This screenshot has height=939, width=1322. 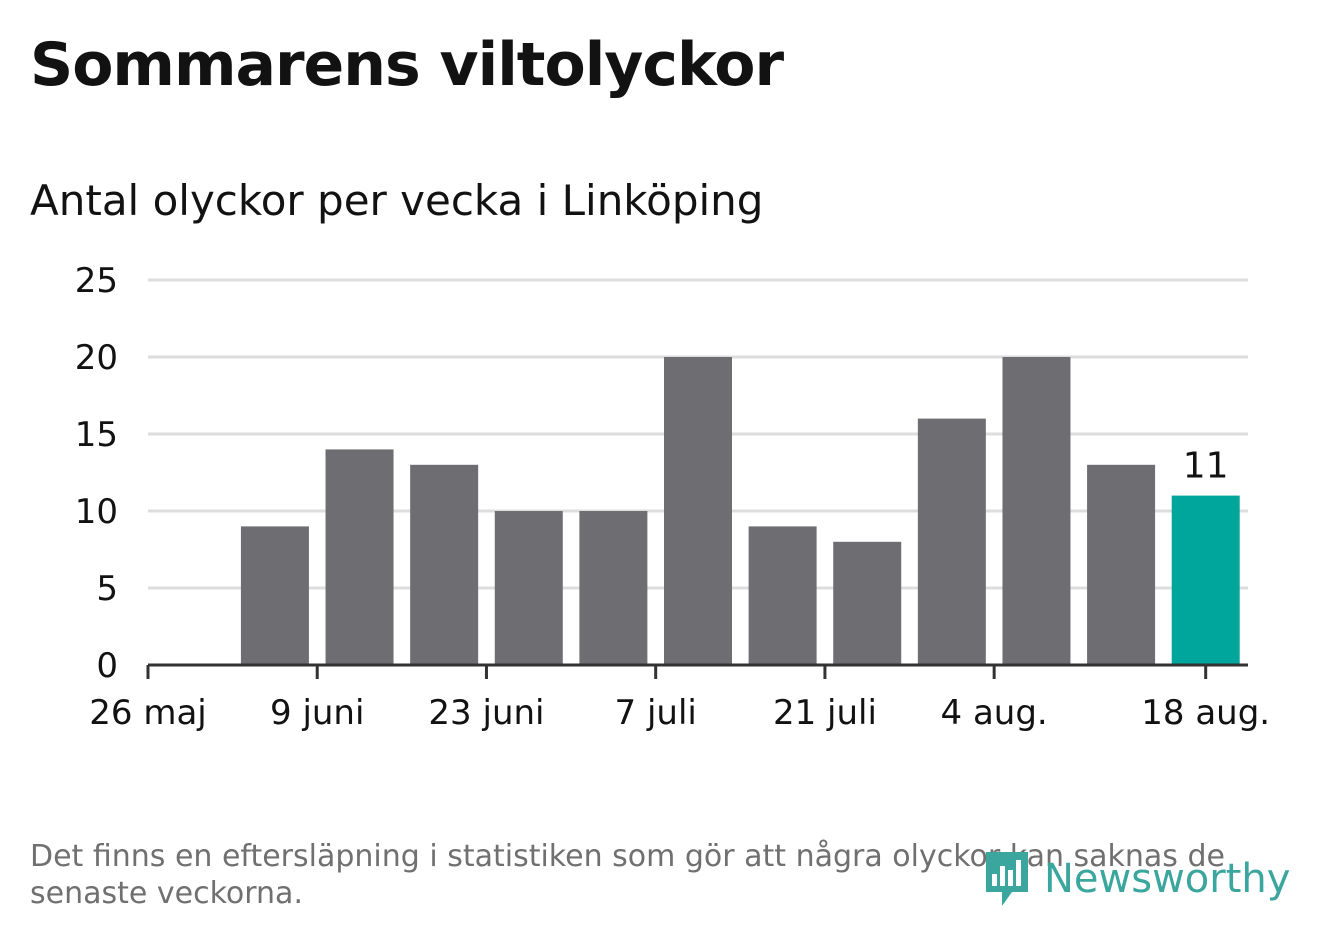 What do you see at coordinates (656, 713) in the screenshot?
I see `x-tick-label: 7 juli` at bounding box center [656, 713].